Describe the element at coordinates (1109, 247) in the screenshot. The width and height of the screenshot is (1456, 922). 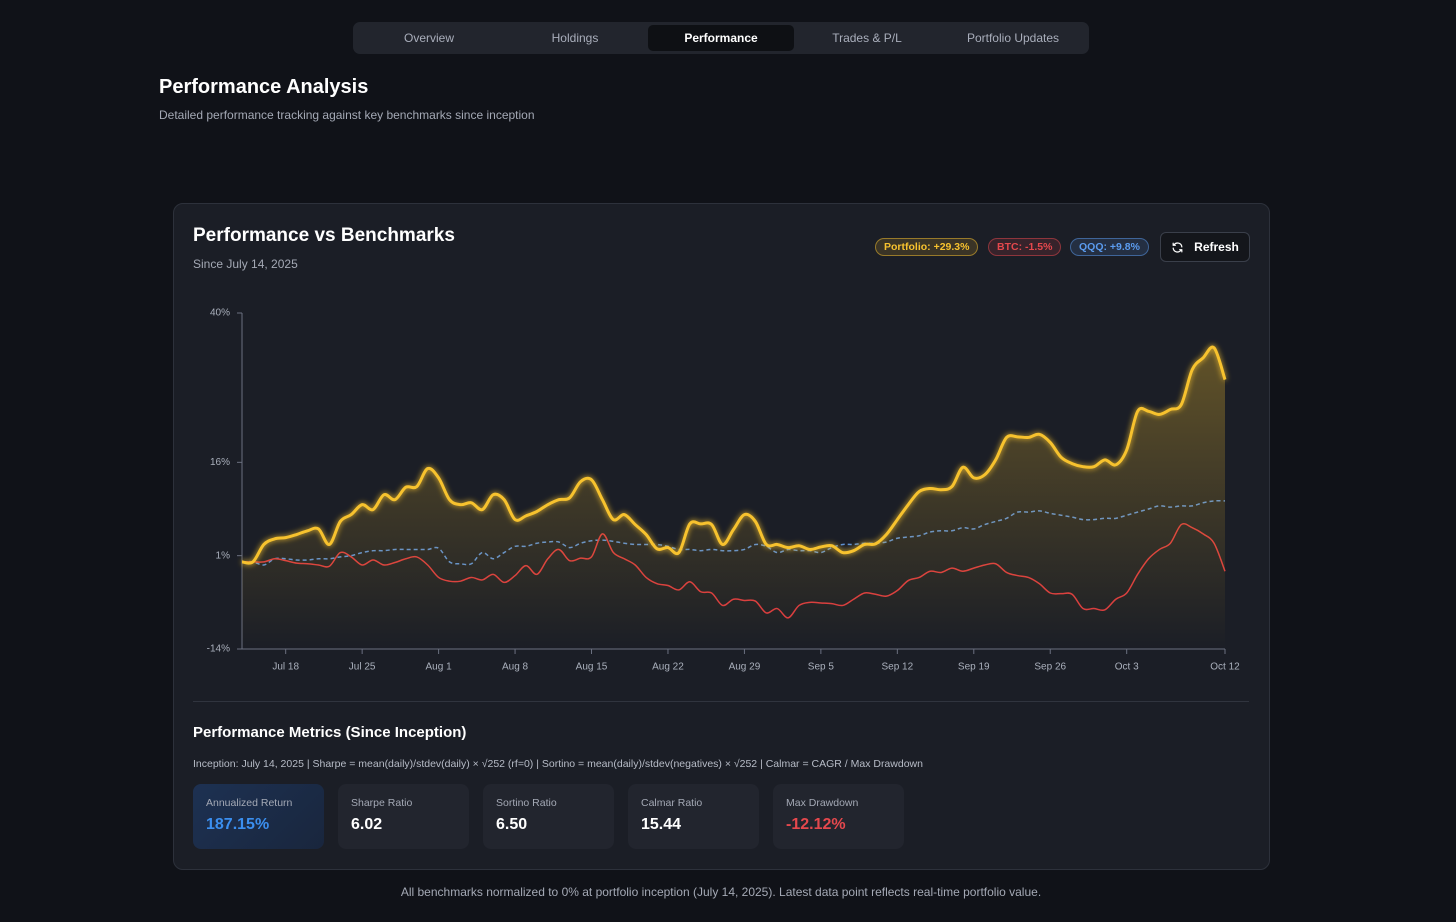
I see `legend-badge: QQQ: +9.8%` at that location.